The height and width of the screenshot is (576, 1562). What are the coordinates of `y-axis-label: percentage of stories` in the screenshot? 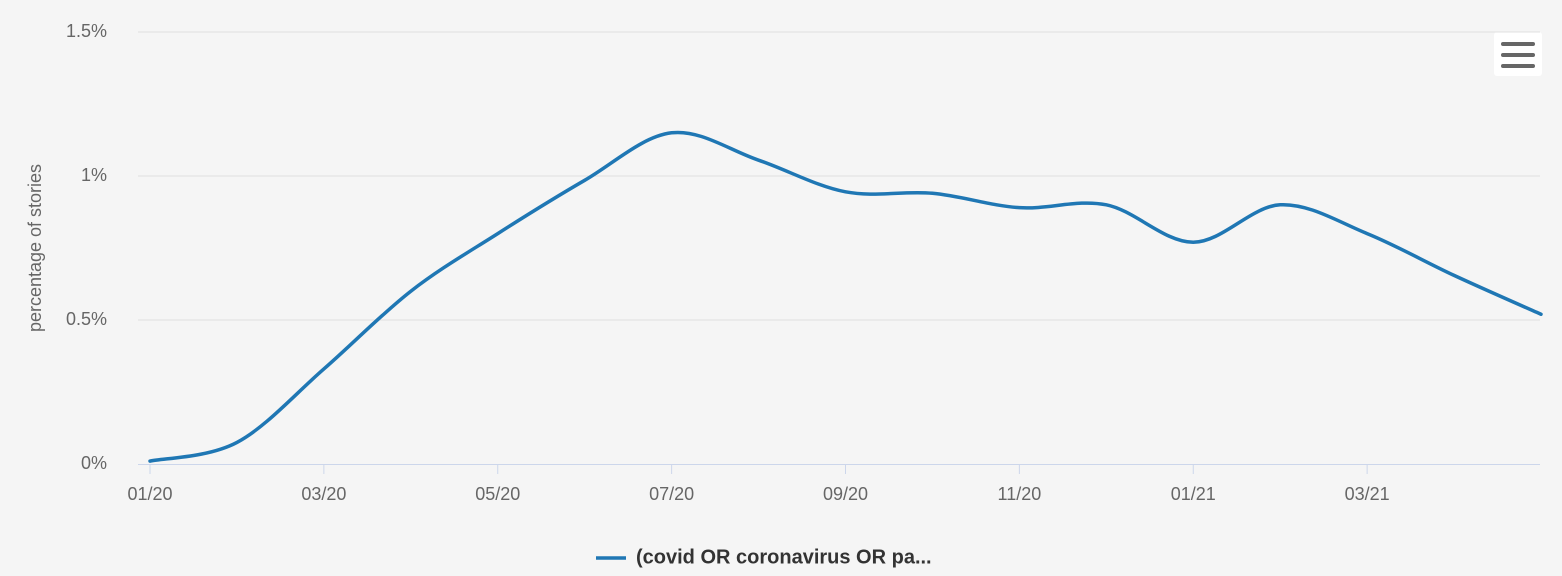 It's located at (35, 248).